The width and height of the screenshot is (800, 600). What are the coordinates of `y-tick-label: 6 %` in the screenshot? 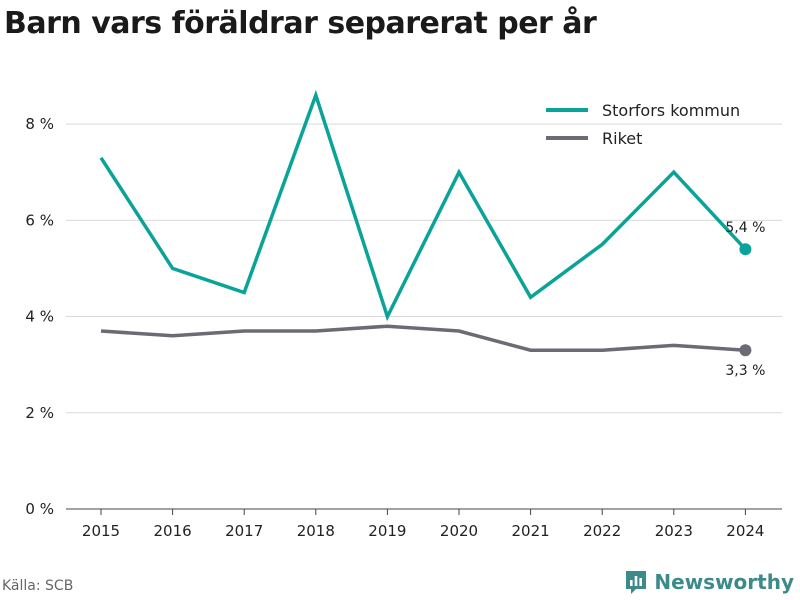 It's located at (39, 220).